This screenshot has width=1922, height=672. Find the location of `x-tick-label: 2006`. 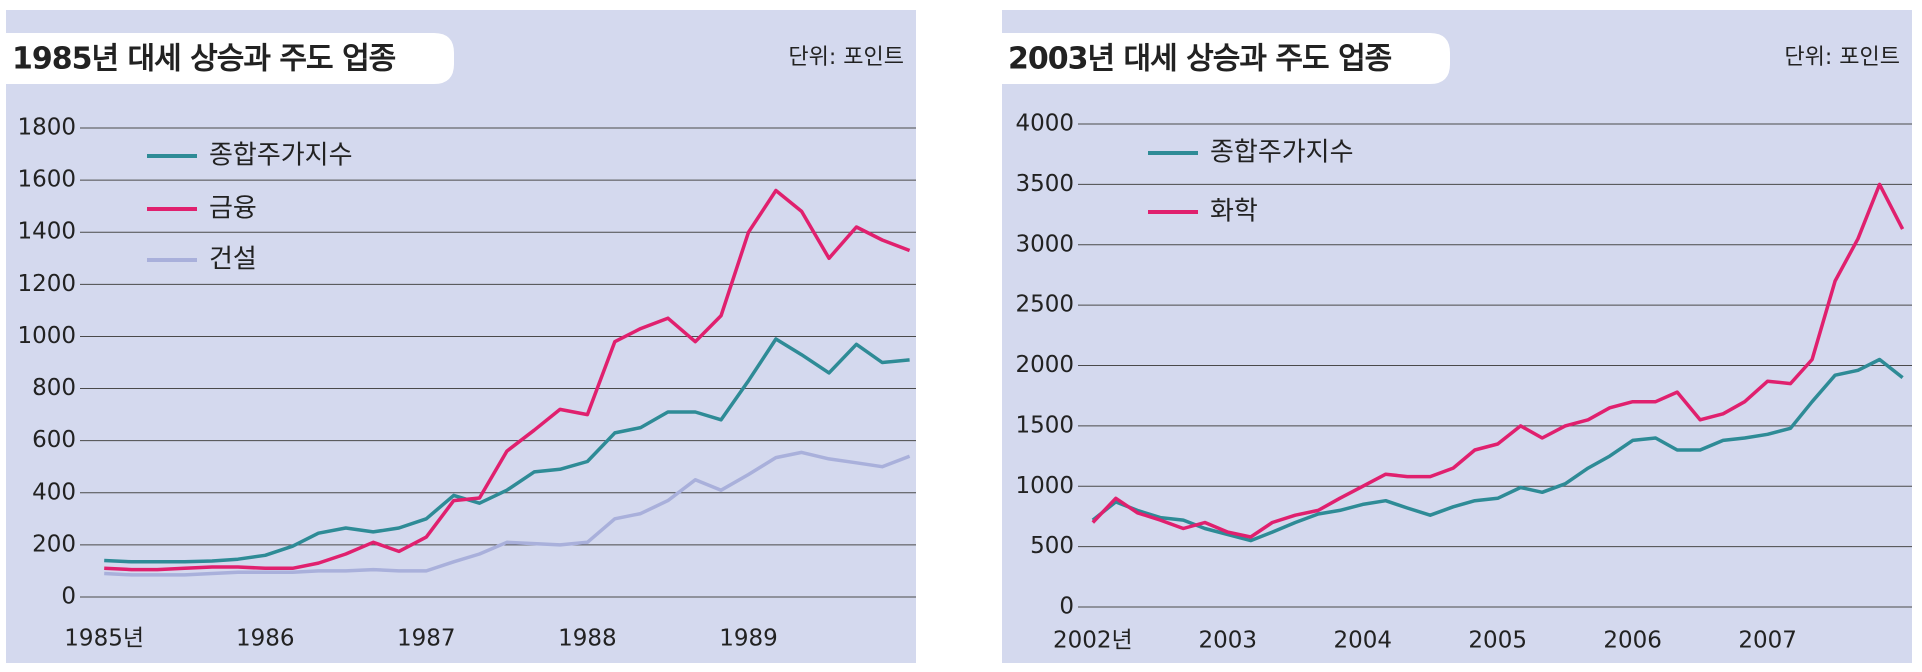

x-tick-label: 2006 is located at coordinates (1632, 641).